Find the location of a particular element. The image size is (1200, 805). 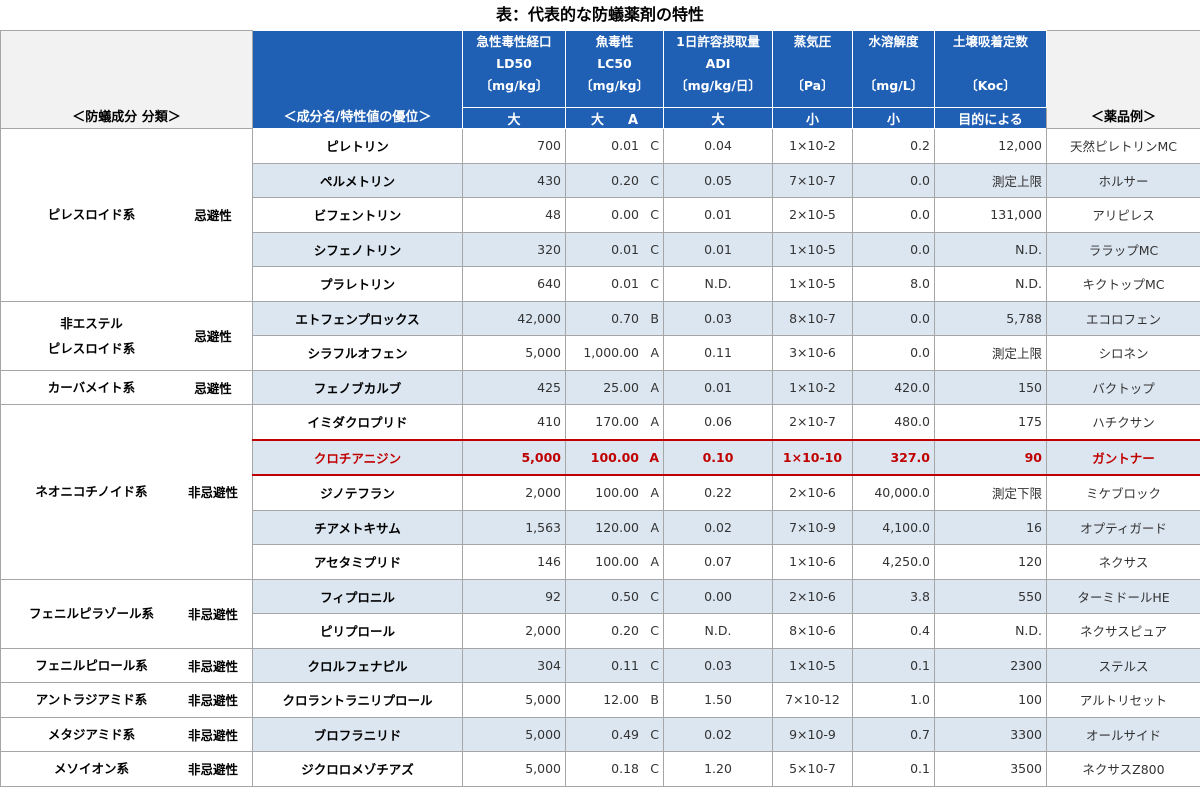

lc50-cell: 0.00 C is located at coordinates (614, 215).